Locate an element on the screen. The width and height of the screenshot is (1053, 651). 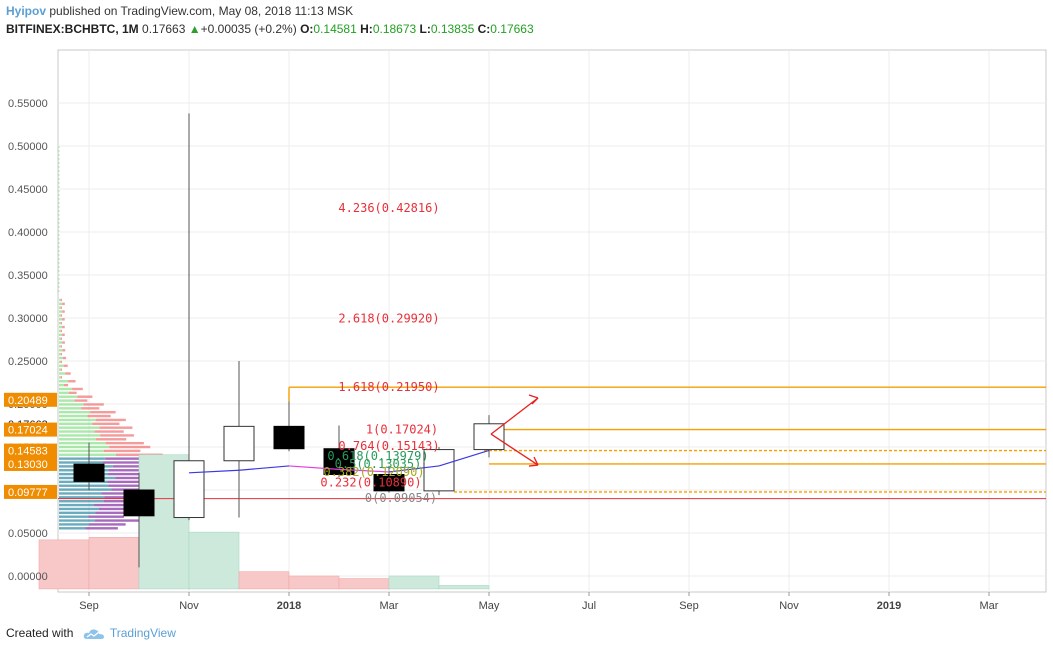
x-tick-label: Mar is located at coordinates (389, 606).